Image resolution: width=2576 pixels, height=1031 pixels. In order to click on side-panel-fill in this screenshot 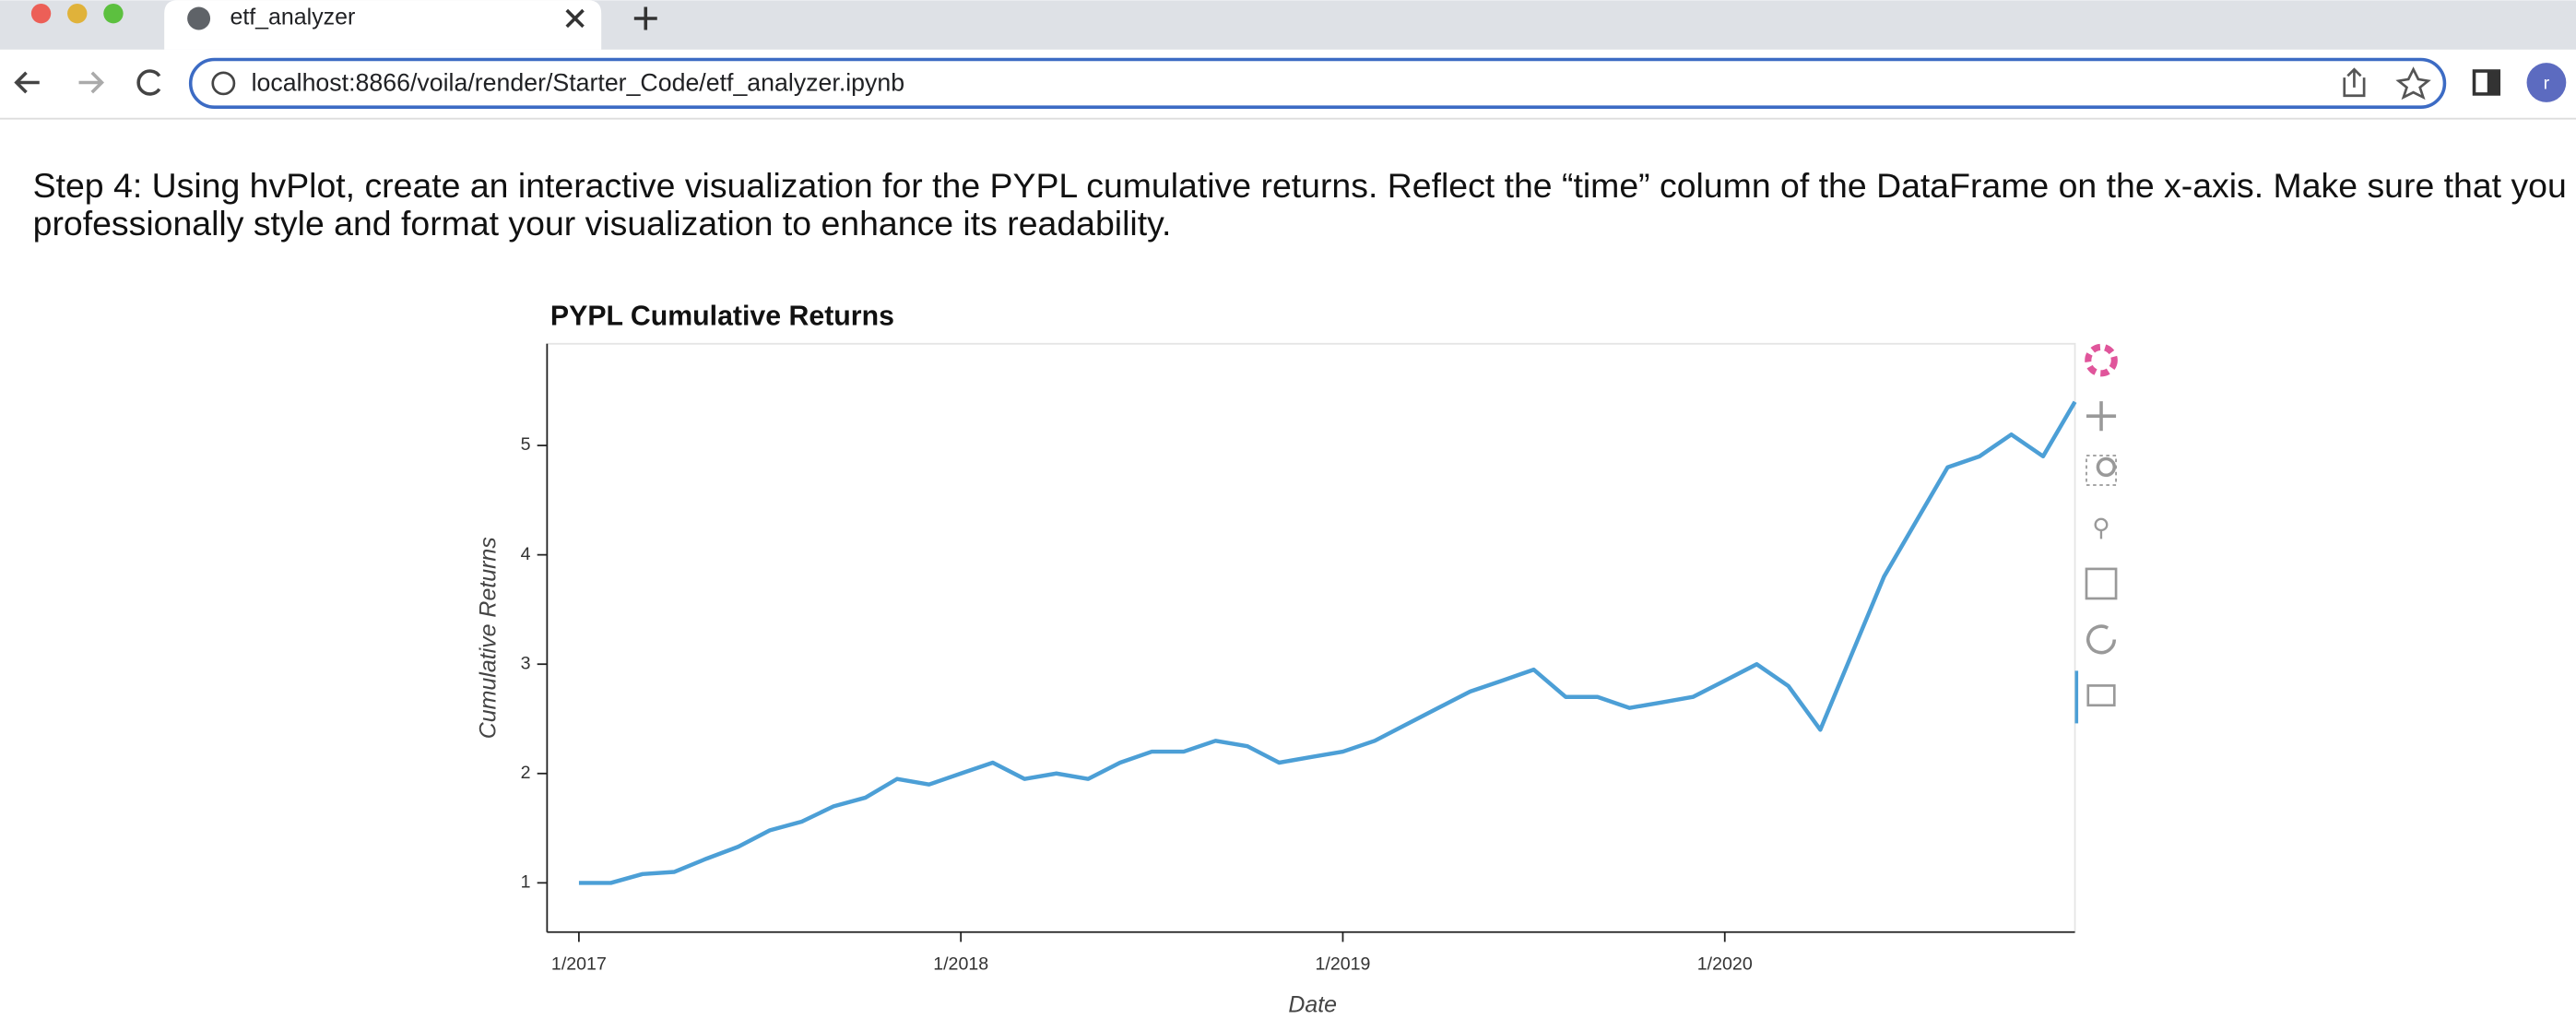, I will do `click(2493, 82)`.